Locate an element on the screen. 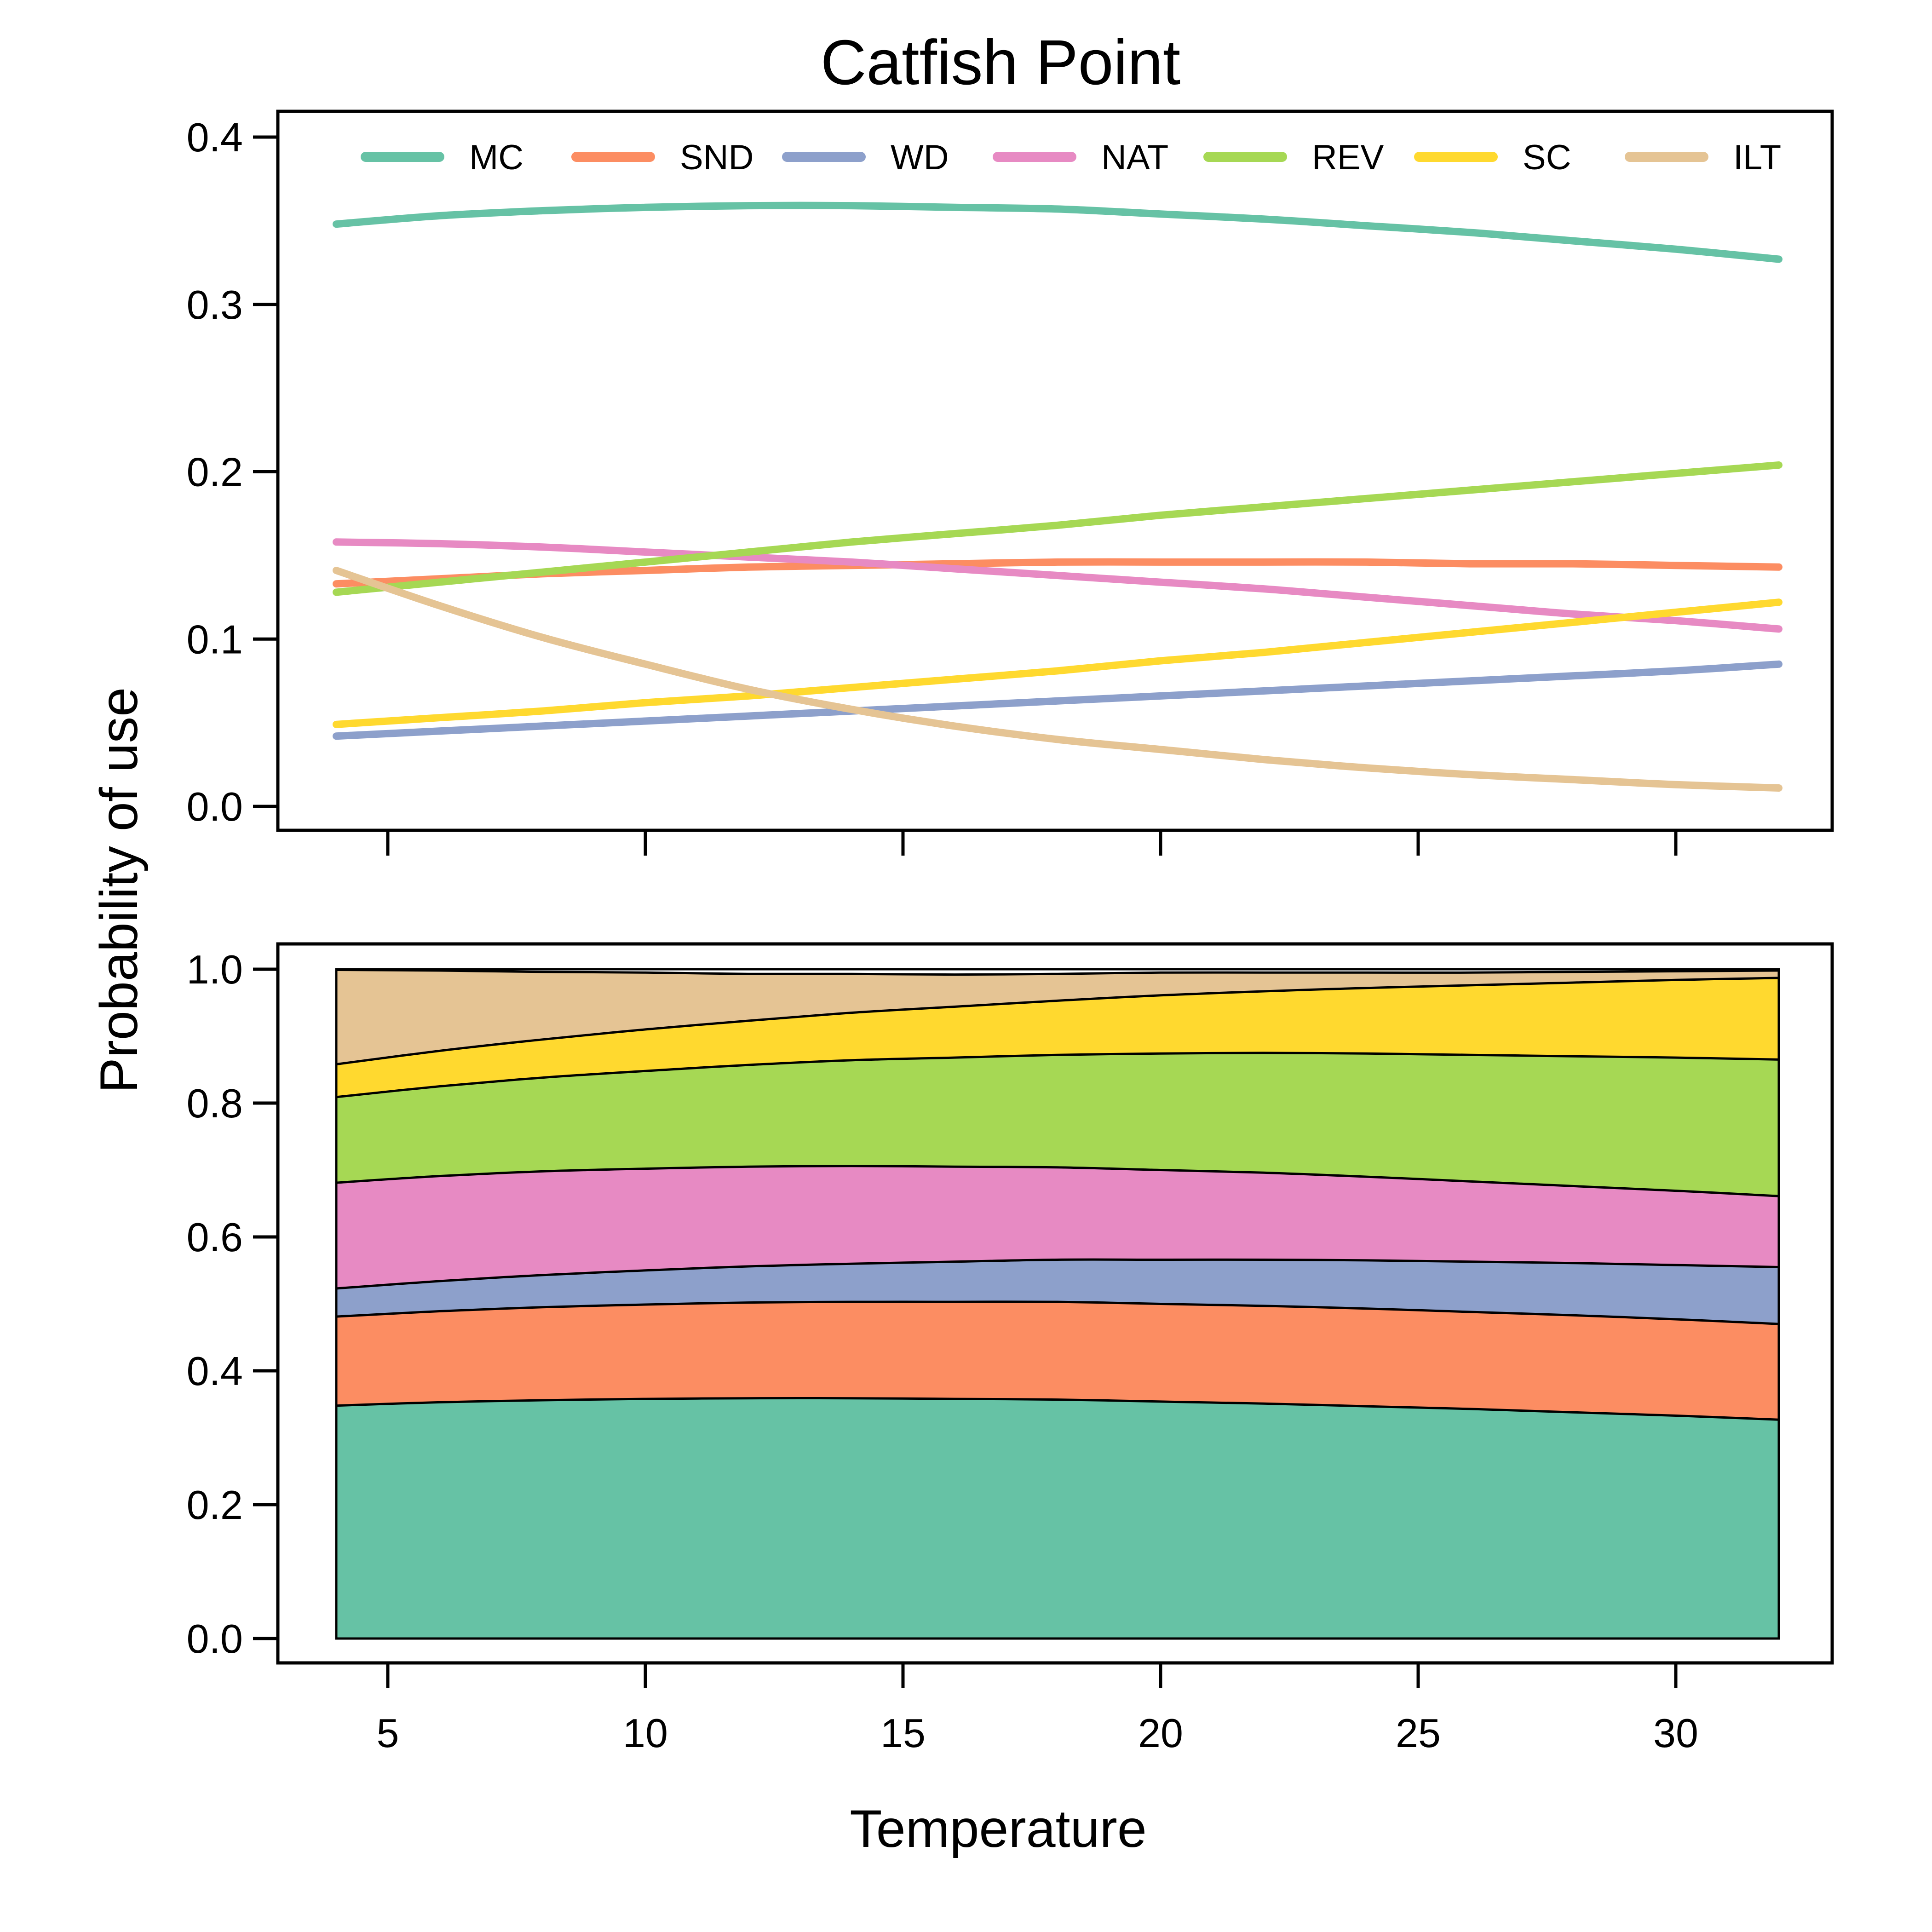  series-line-ilt is located at coordinates (1057, 679).